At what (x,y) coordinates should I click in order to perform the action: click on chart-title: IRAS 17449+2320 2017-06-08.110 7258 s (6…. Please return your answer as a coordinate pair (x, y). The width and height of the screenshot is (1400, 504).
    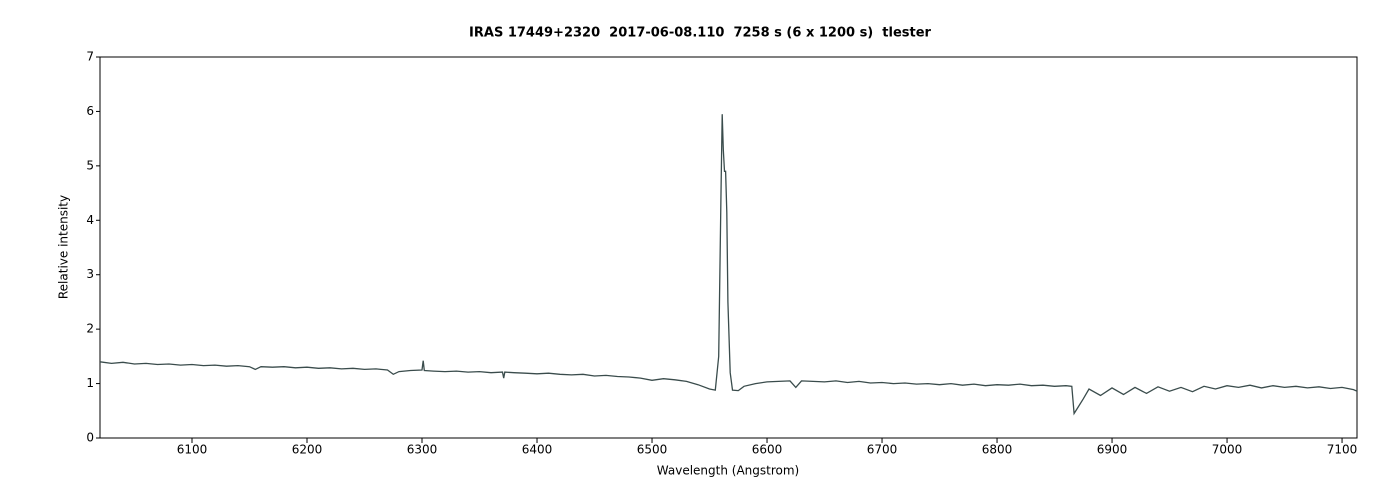
    Looking at the image, I should click on (700, 33).